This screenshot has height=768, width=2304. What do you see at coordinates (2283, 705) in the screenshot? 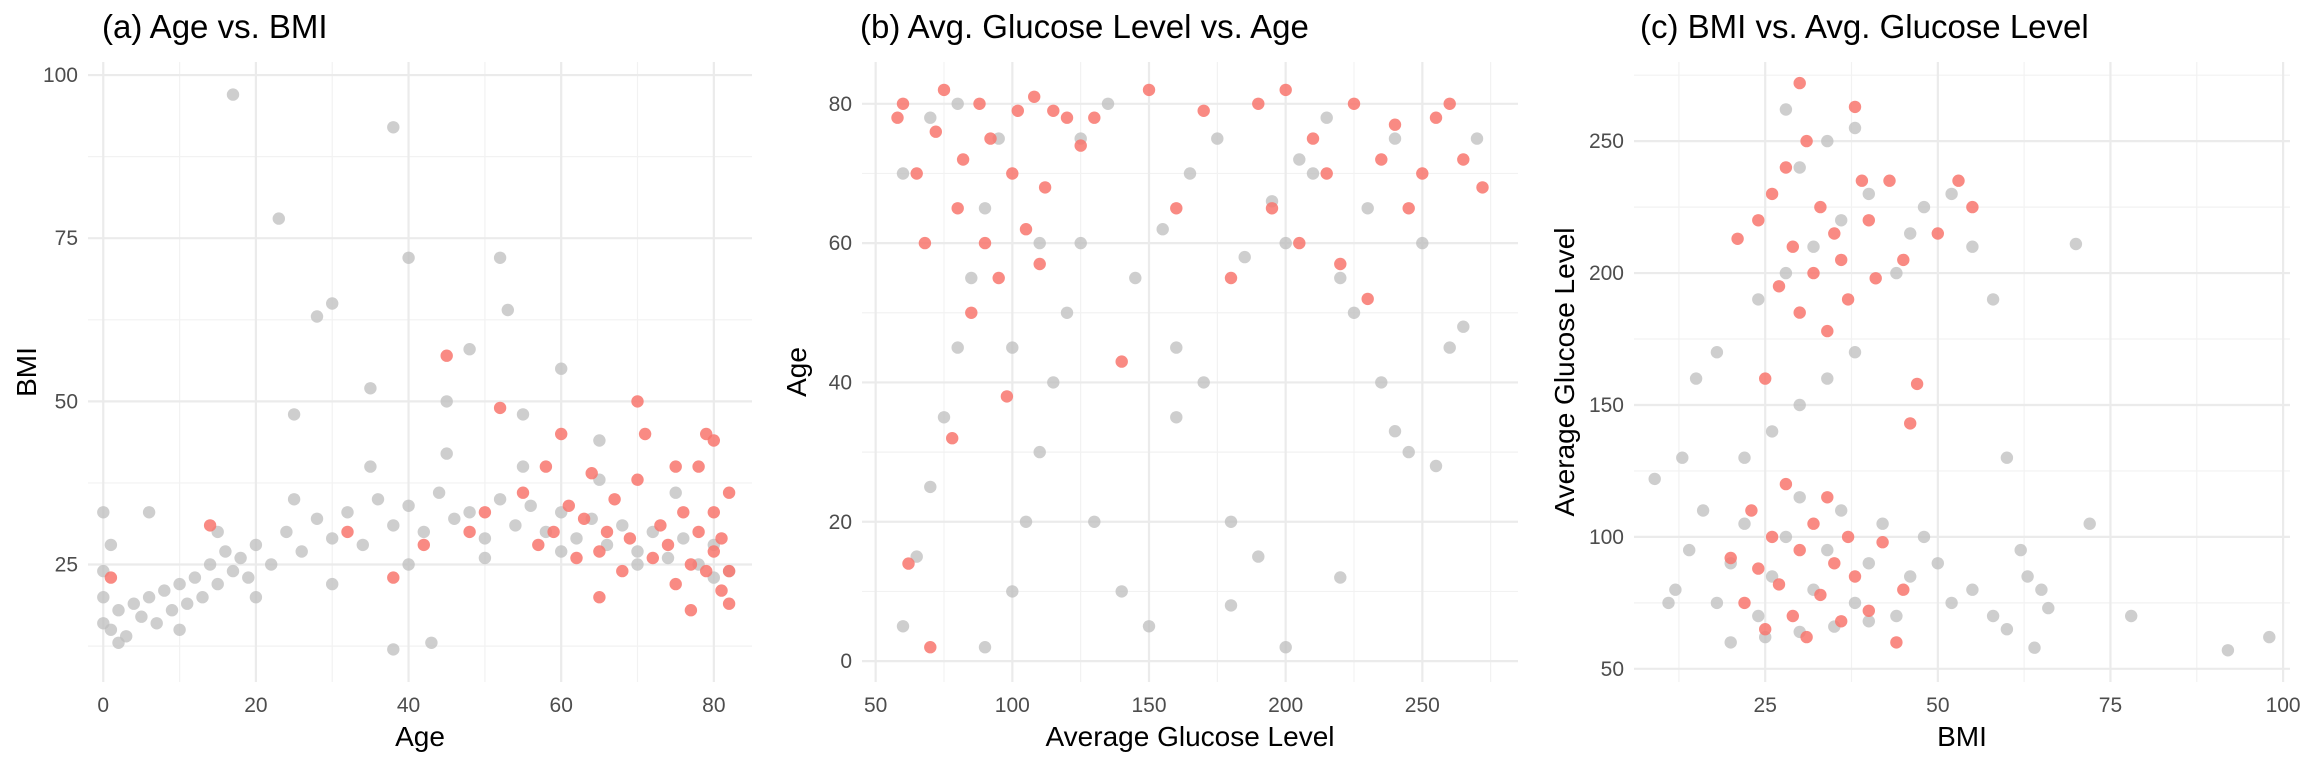
I see `x-tick-label: 100` at bounding box center [2283, 705].